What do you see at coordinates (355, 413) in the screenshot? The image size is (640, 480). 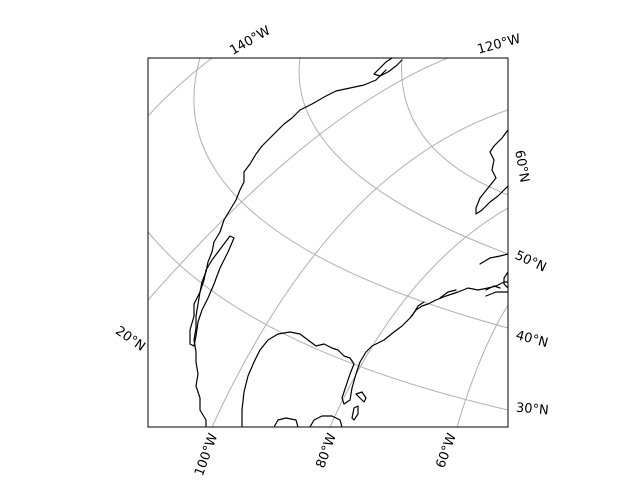 I see `caribbean-islands` at bounding box center [355, 413].